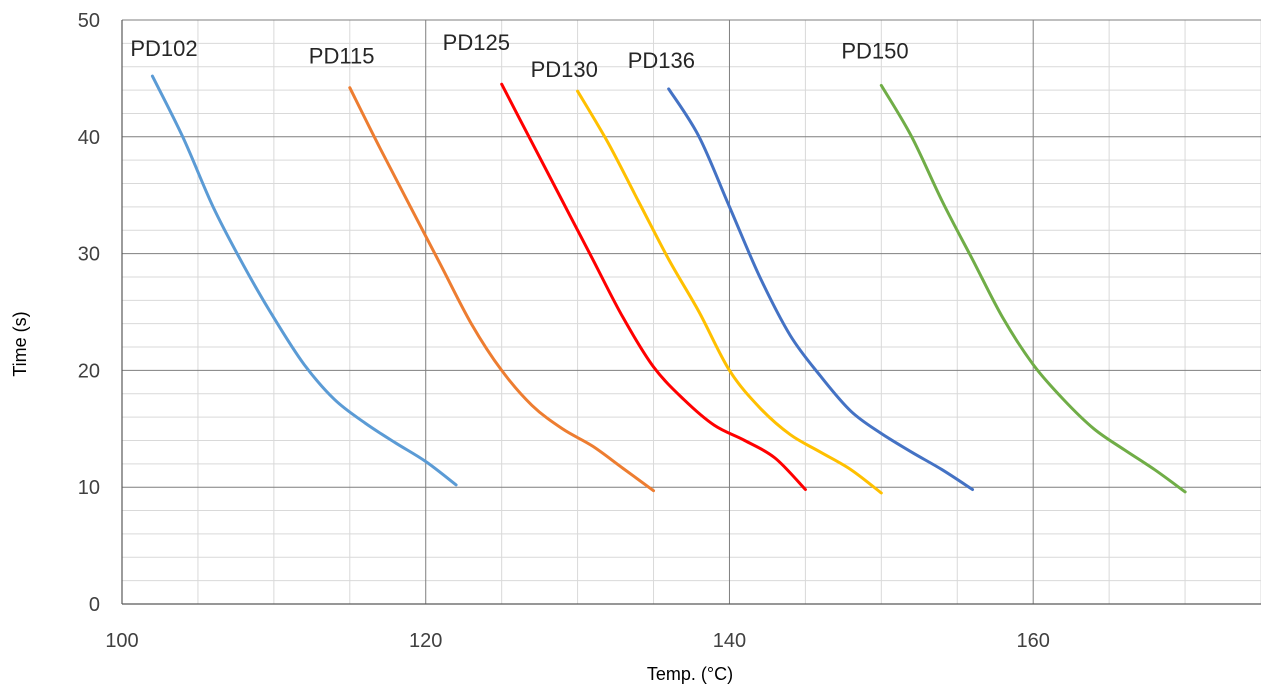  Describe the element at coordinates (20, 343) in the screenshot. I see `y-axis-title: Time (s)` at that location.